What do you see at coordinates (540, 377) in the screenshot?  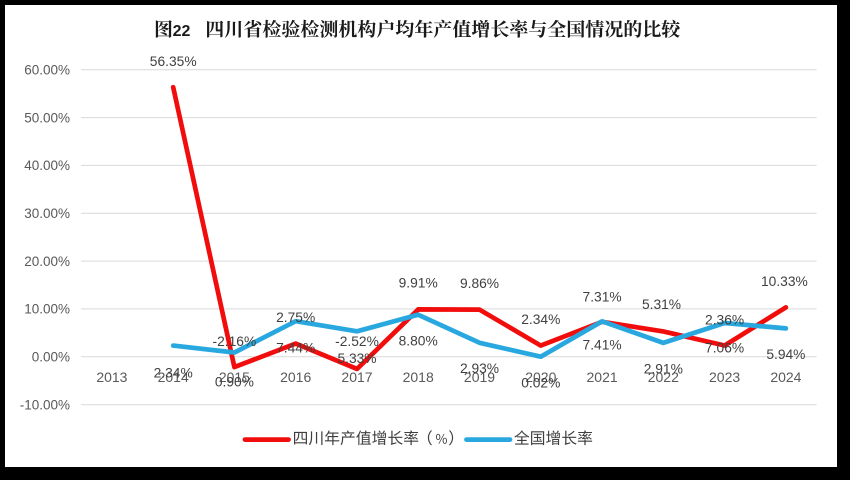 I see `svg-text: 2020` at bounding box center [540, 377].